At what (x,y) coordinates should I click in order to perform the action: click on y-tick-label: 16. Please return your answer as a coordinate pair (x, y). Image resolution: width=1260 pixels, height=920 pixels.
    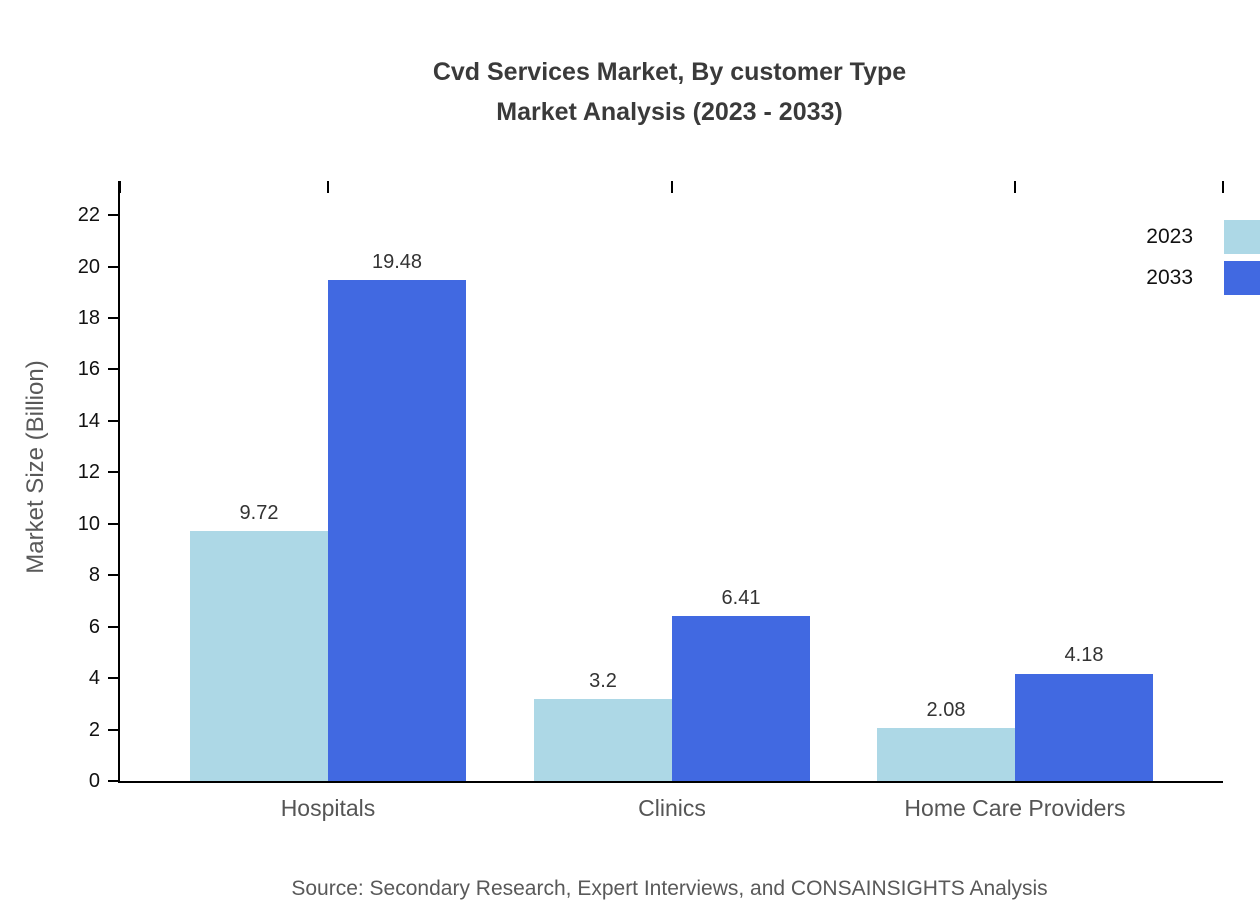
    Looking at the image, I should click on (88, 369).